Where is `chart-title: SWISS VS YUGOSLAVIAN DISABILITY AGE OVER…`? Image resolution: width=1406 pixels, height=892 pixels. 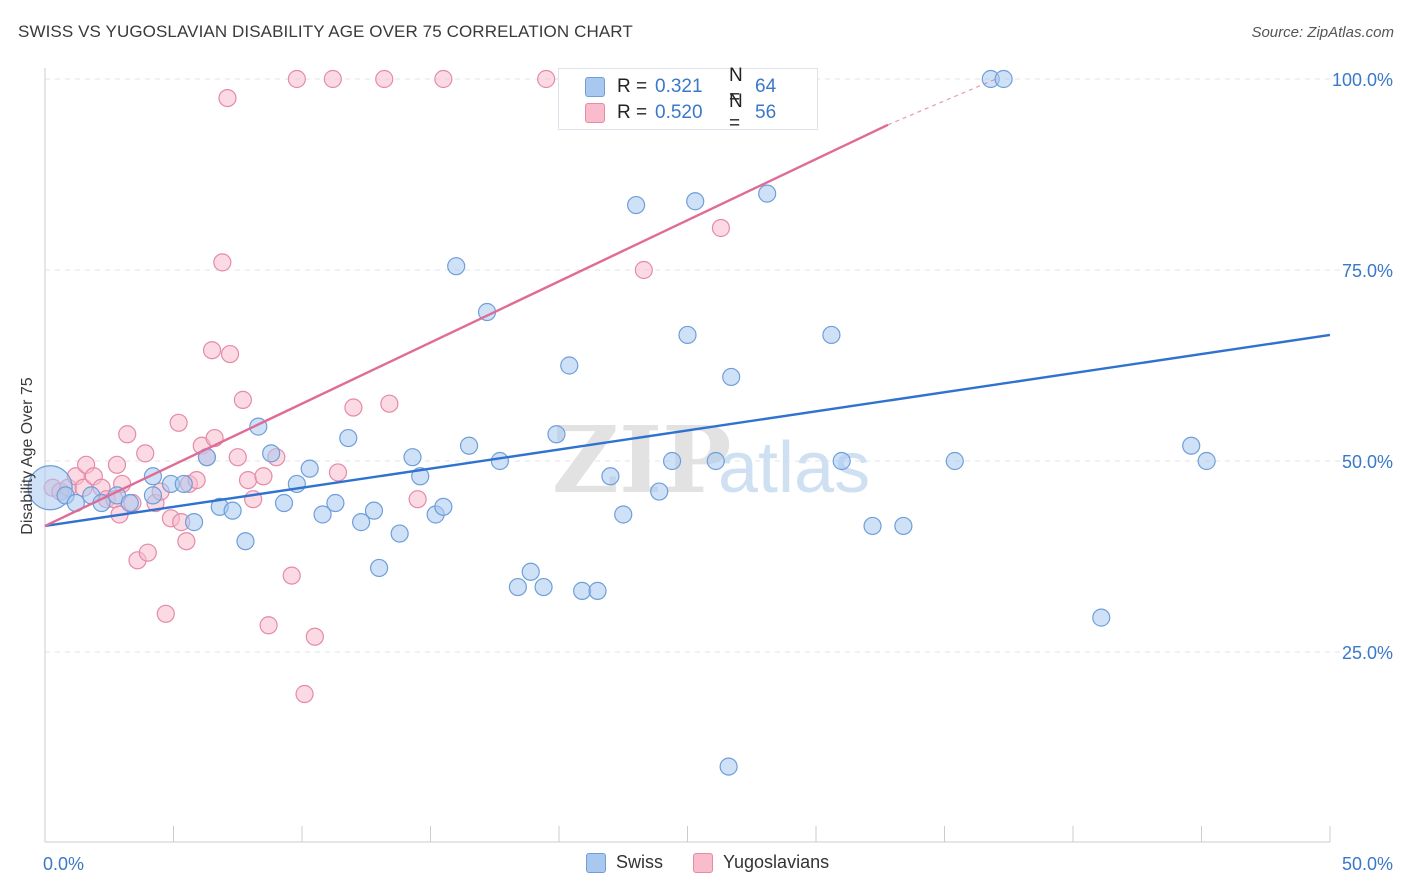
chart-title: SWISS VS YUGOSLAVIAN DISABILITY AGE OVER… is located at coordinates (325, 31).